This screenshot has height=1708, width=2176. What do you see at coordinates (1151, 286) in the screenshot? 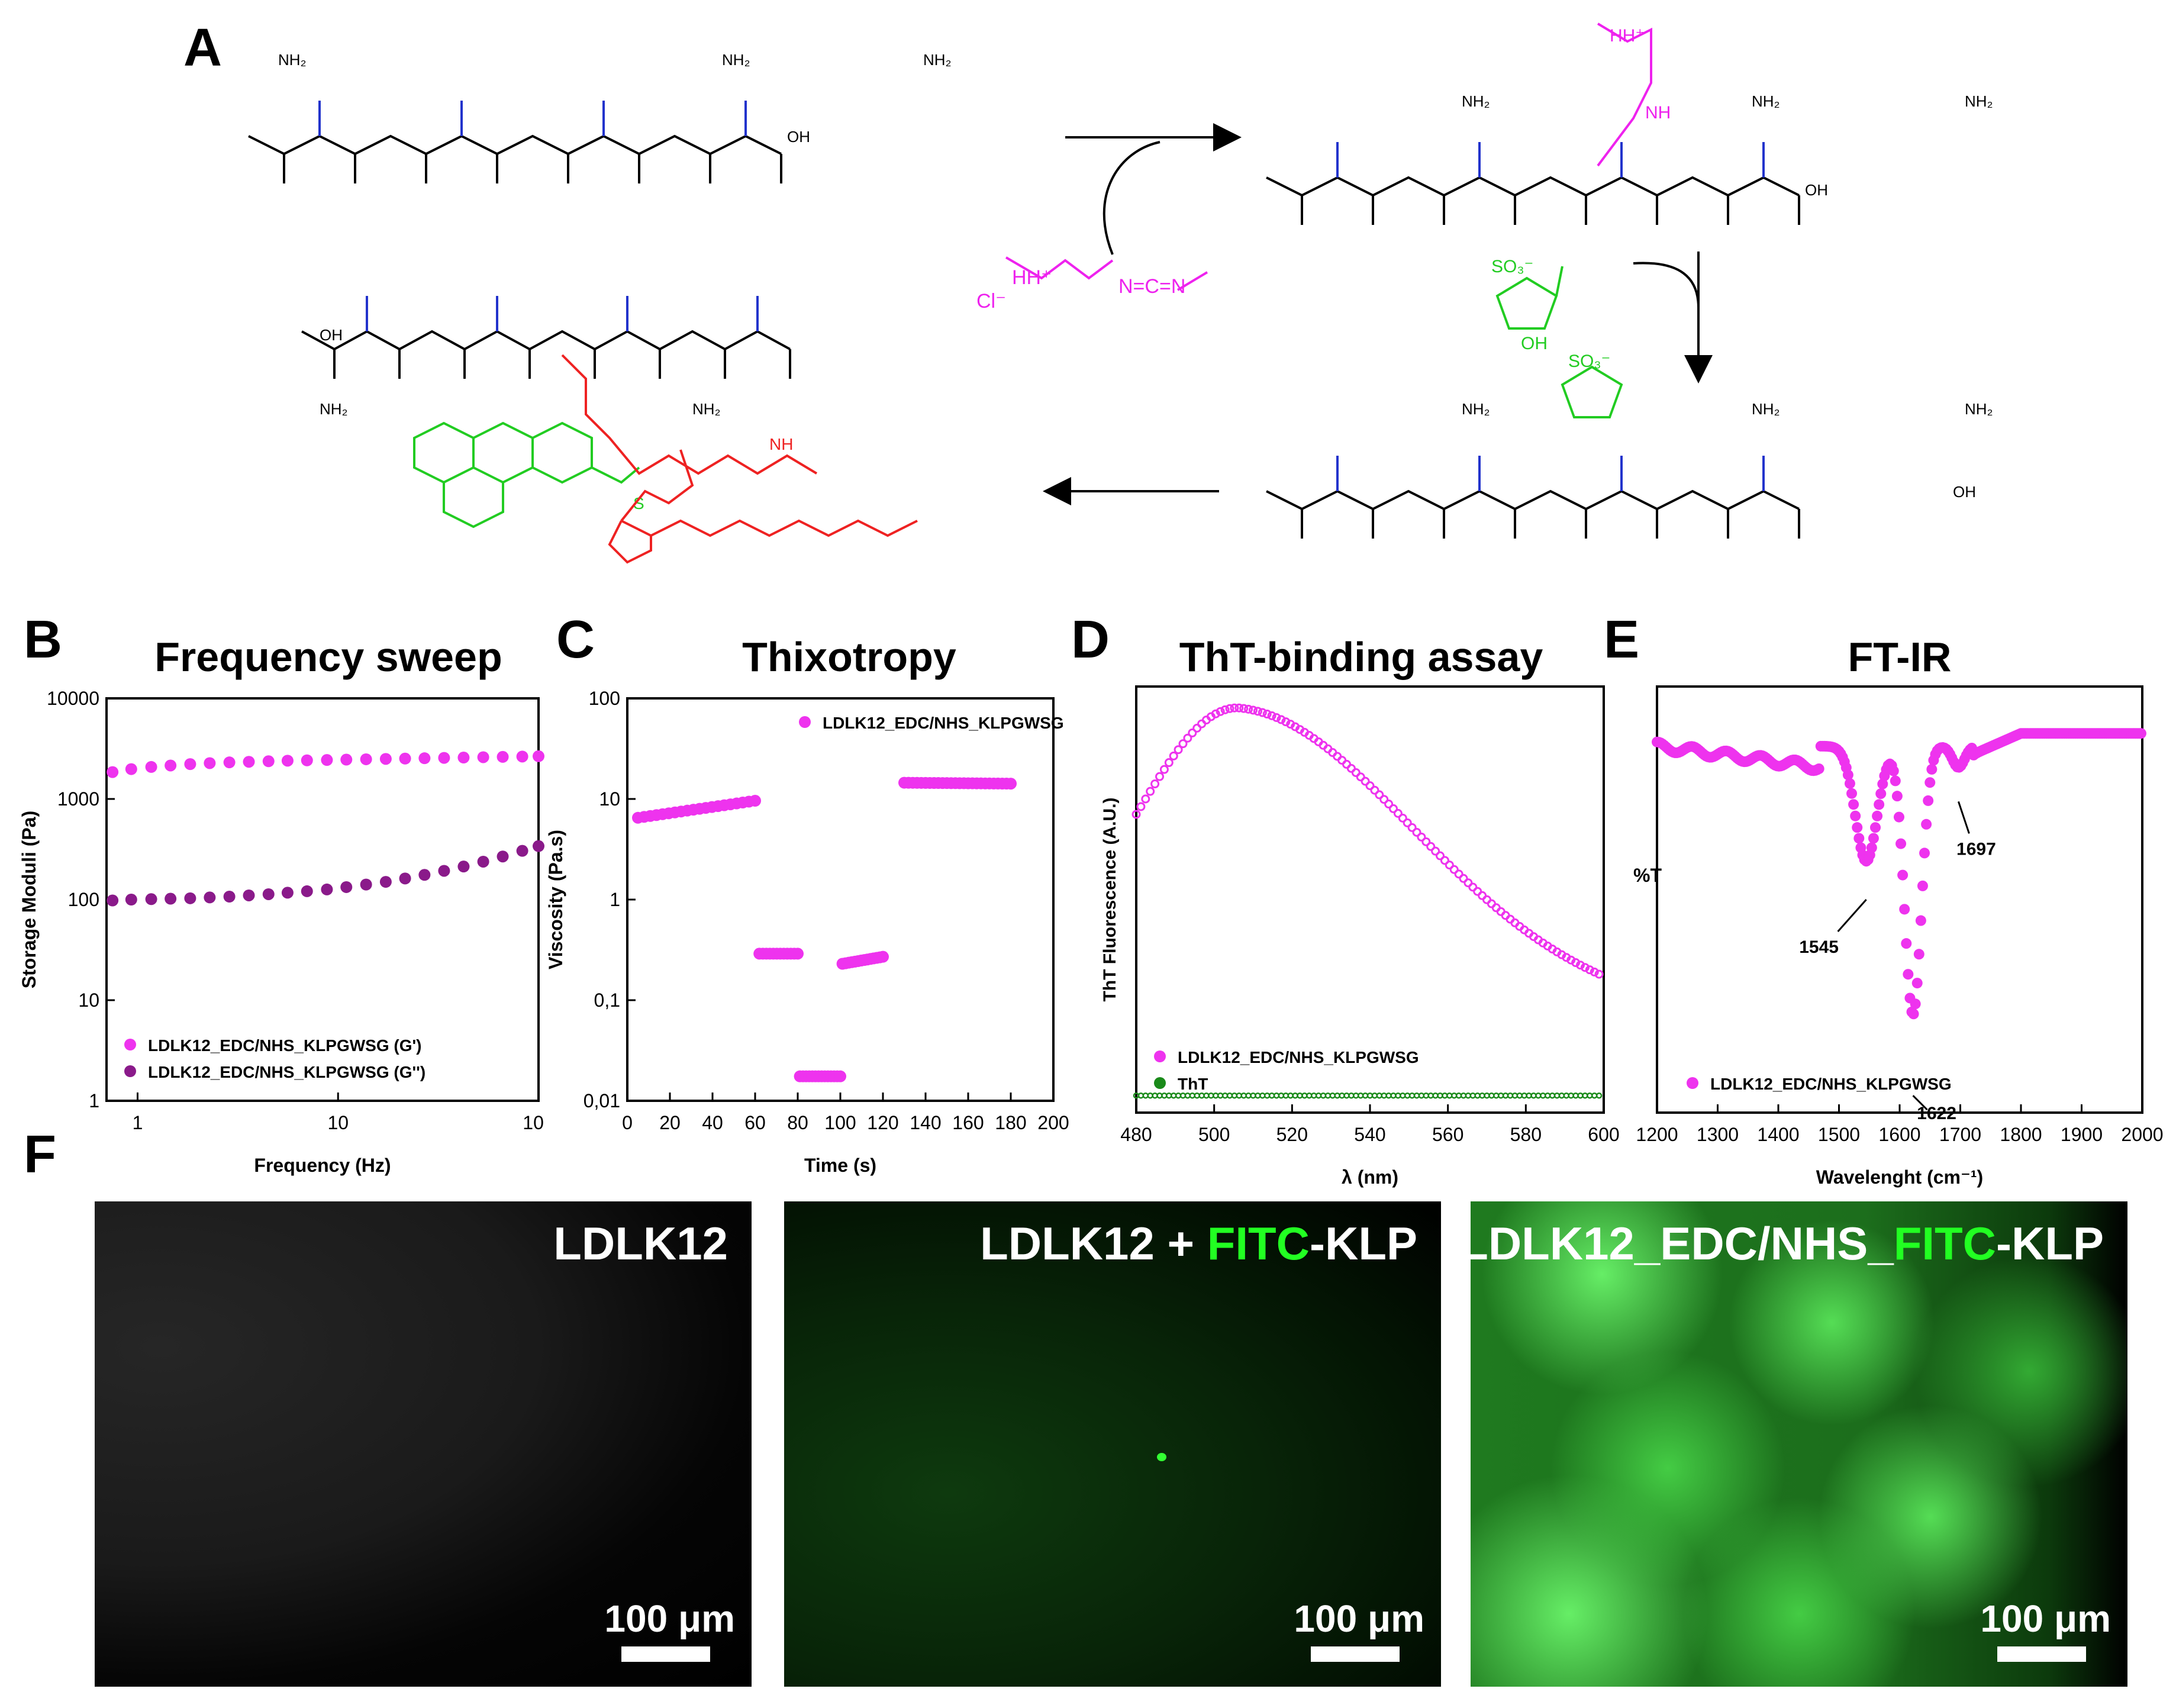
I see `edc-carbodiimide: N=C=N` at bounding box center [1151, 286].